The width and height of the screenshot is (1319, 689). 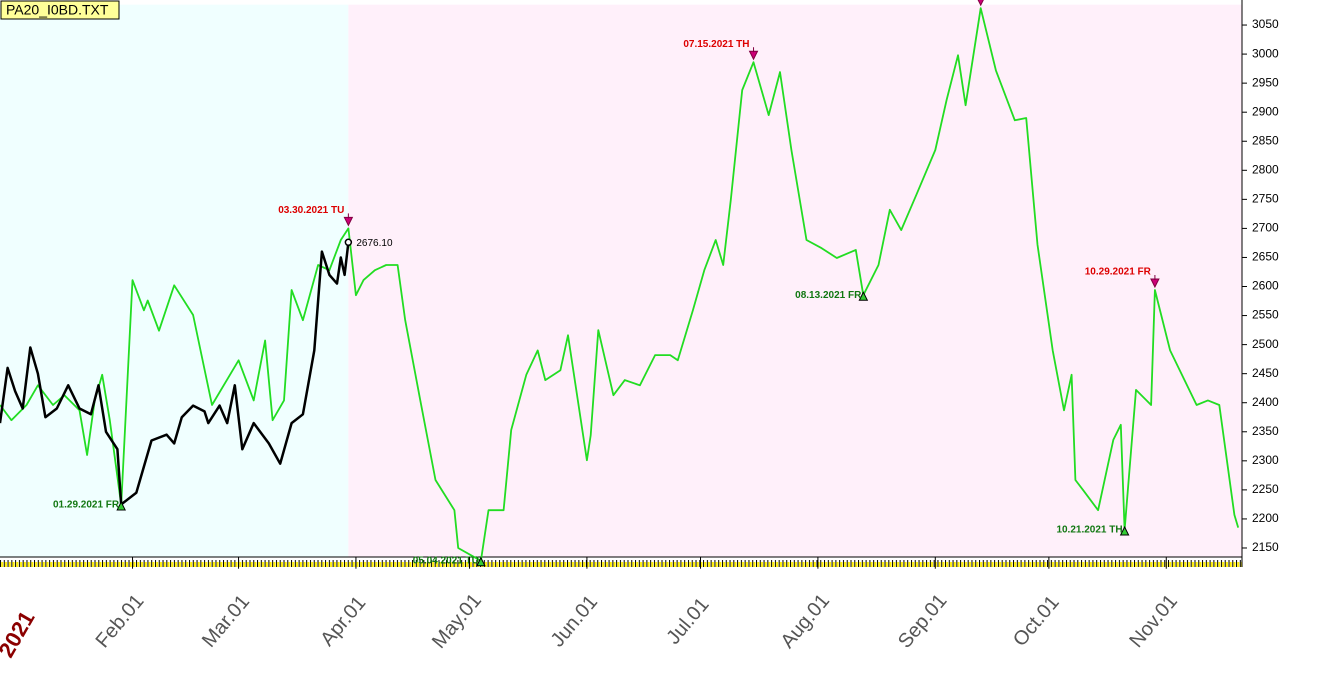 What do you see at coordinates (175, 374) in the screenshot?
I see `series-line` at bounding box center [175, 374].